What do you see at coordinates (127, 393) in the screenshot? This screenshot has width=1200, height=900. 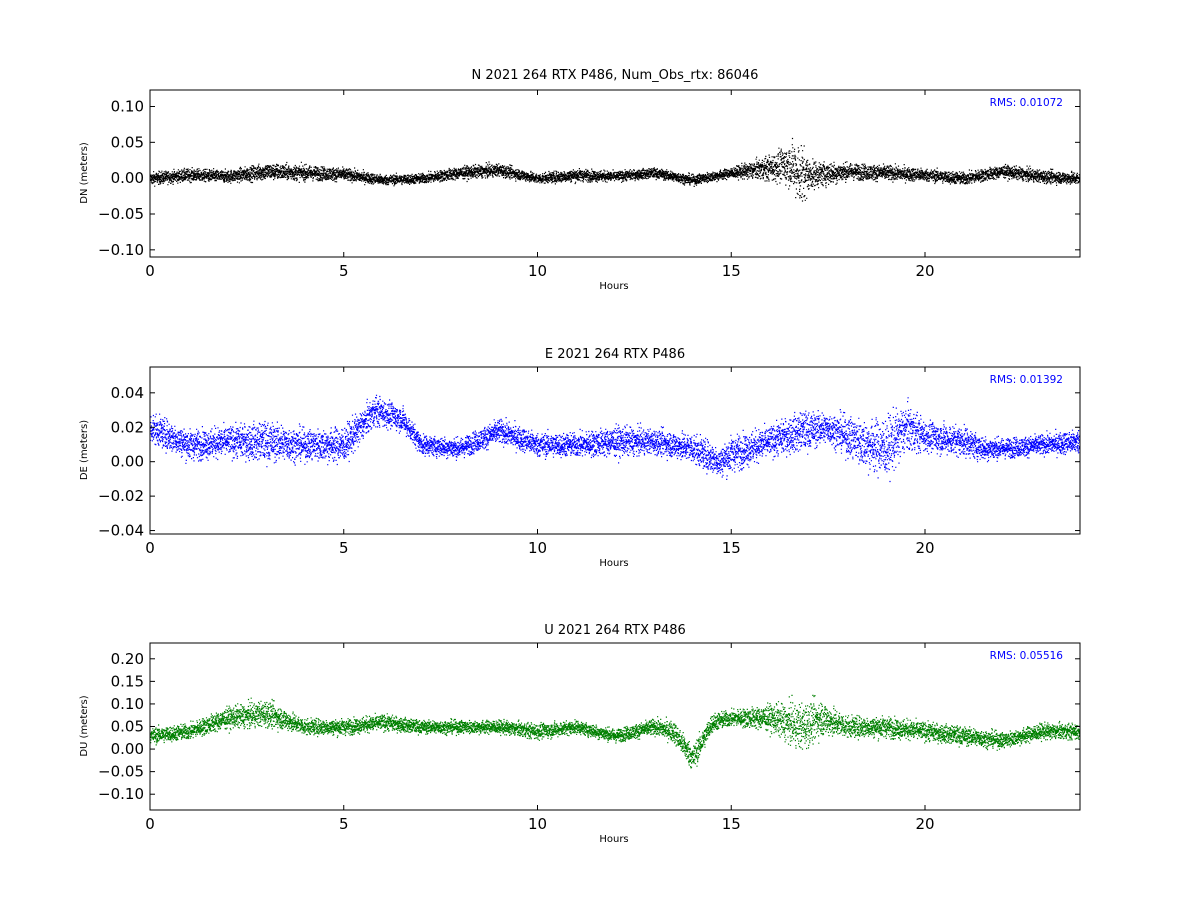 I see `panel-east-y-tick-label: 0.04` at bounding box center [127, 393].